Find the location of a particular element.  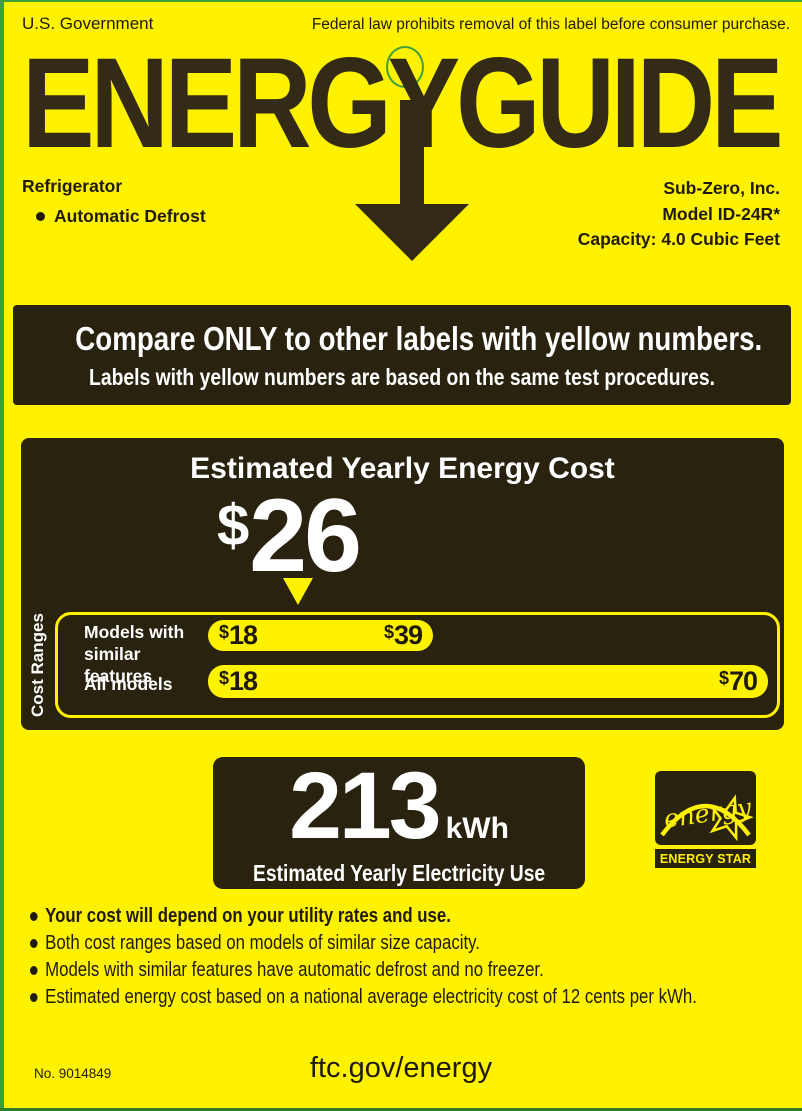

annotation-circle is located at coordinates (405, 67).